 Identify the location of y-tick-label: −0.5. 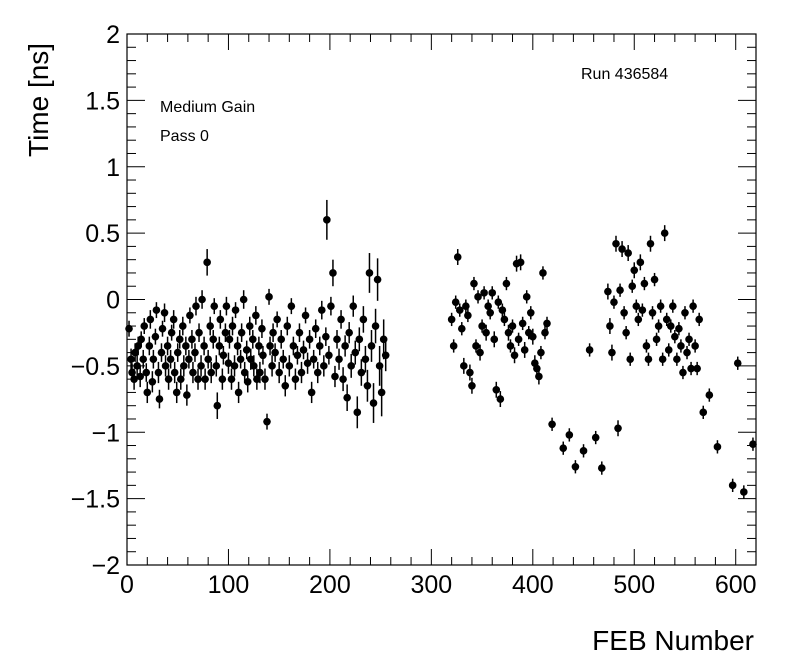
(95, 367).